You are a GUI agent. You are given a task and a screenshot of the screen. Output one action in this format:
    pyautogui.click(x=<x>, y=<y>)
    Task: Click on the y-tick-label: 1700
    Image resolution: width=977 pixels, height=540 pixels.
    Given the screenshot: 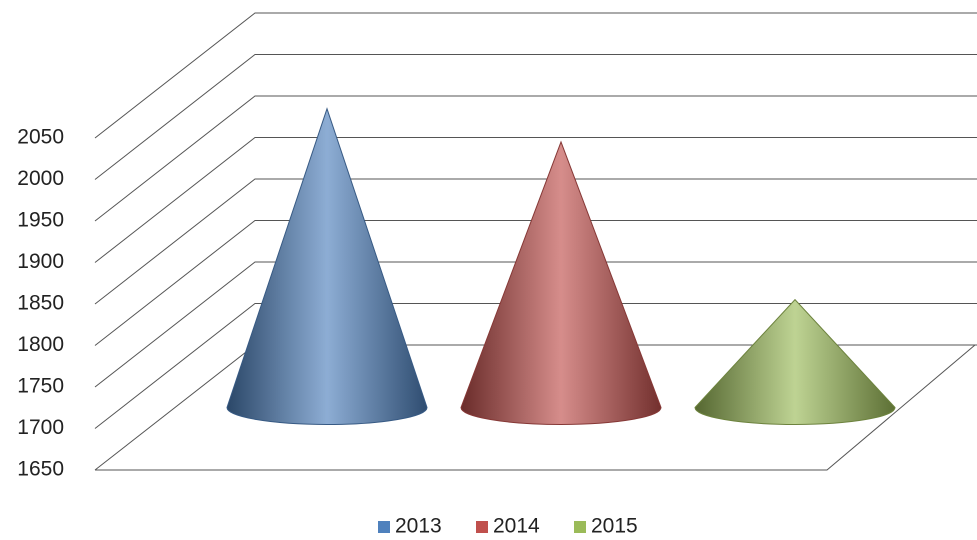 What is the action you would take?
    pyautogui.click(x=40, y=427)
    